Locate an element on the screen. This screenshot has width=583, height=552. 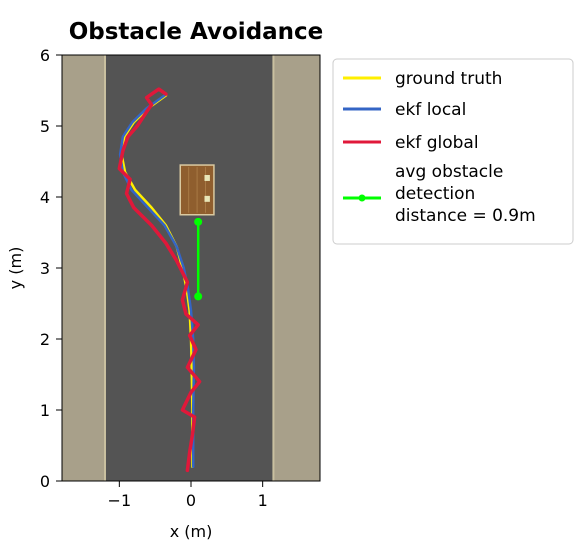
y-tick-label-3: 3 is located at coordinates (45, 268).